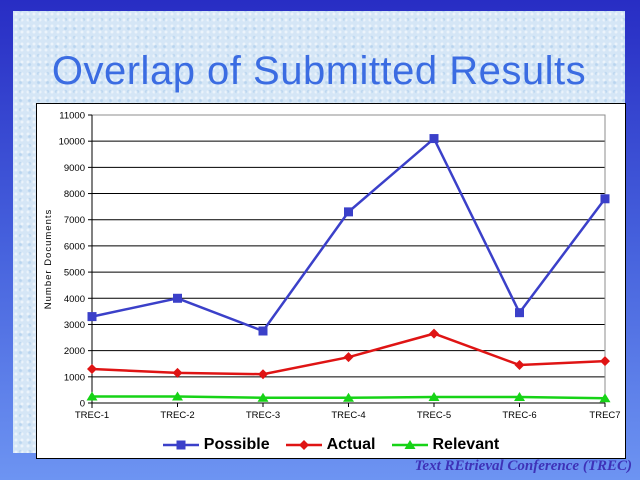 The image size is (640, 480). What do you see at coordinates (523, 466) in the screenshot?
I see `footer-text: Text REtrieval Conference (TREC)` at bounding box center [523, 466].